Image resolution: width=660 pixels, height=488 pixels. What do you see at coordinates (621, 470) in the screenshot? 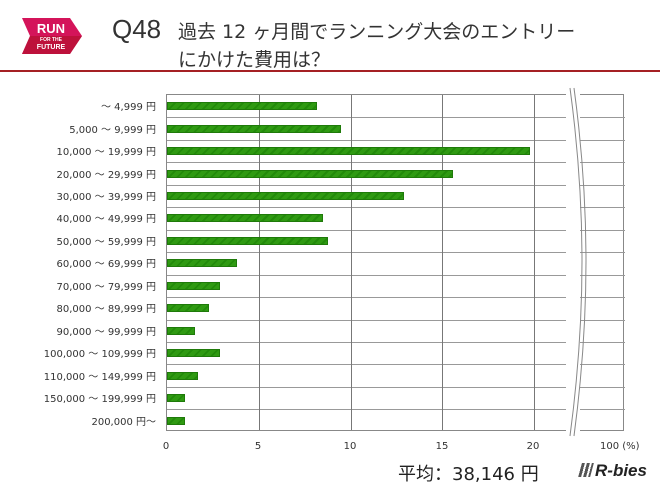
I see `brand-name: R-bies` at bounding box center [621, 470].